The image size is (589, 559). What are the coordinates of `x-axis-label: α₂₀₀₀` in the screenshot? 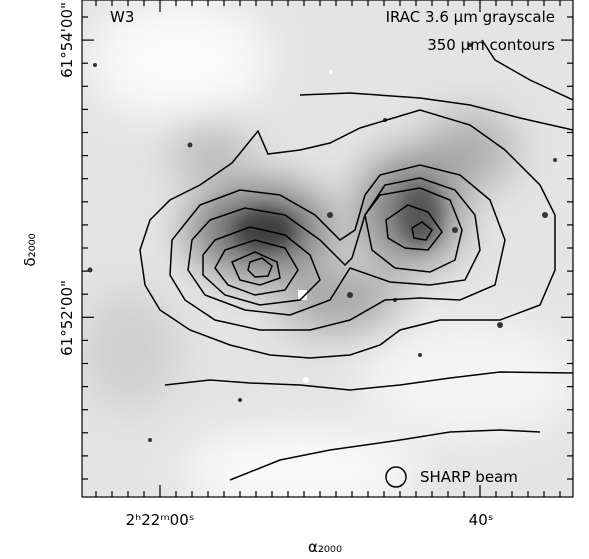 It's located at (325, 547).